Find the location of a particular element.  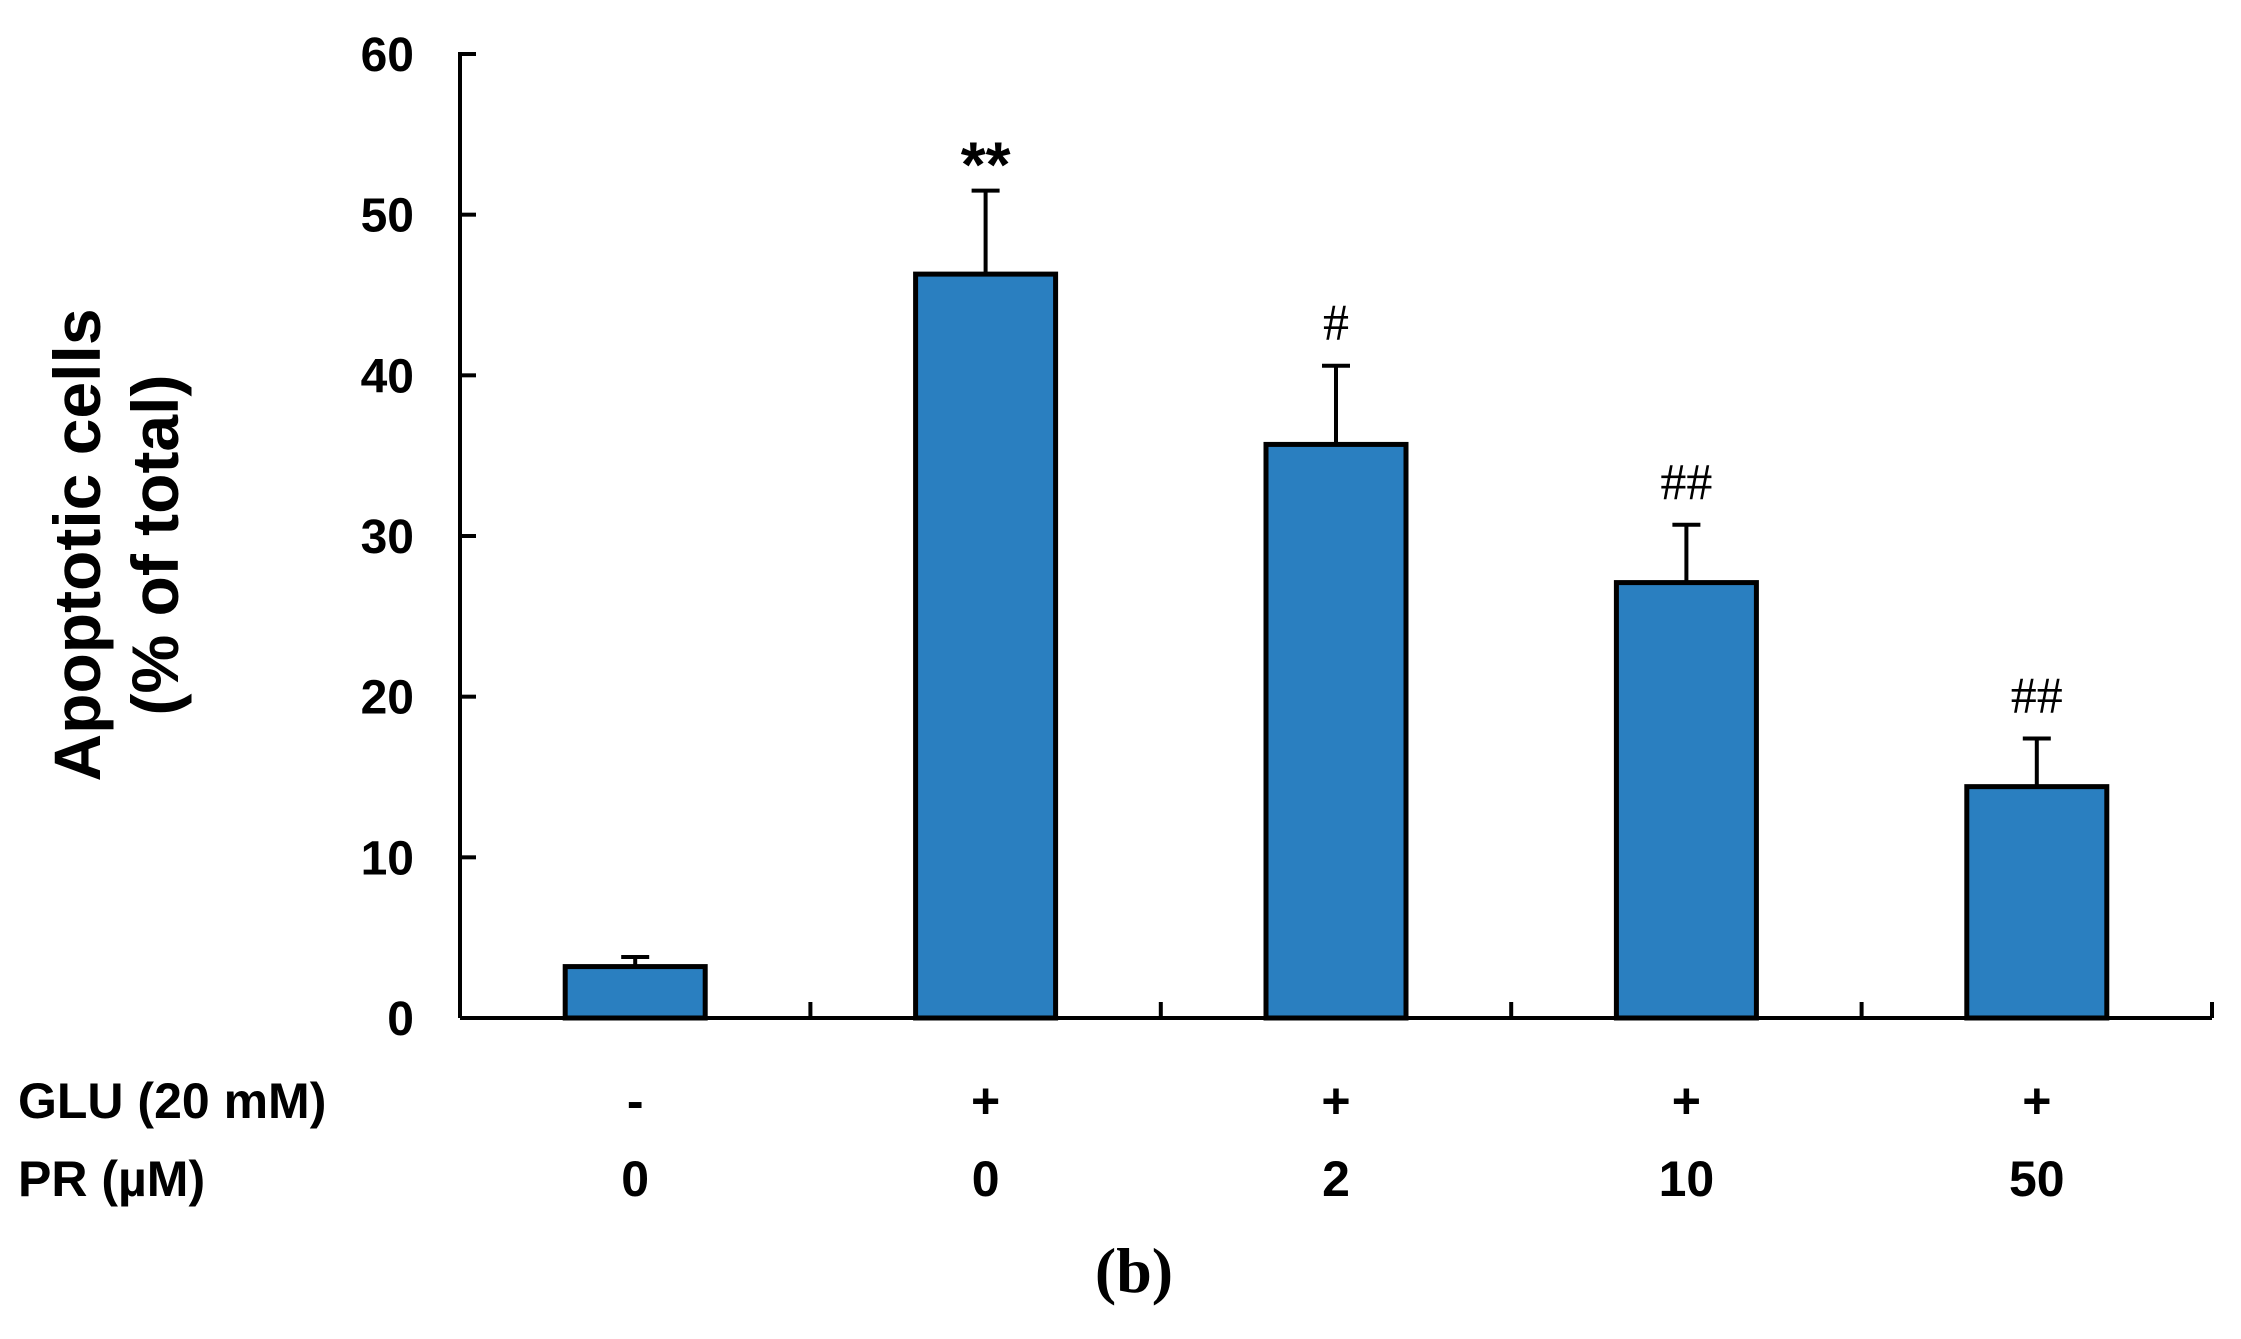

pr-value-4: 50 is located at coordinates (2037, 1179).